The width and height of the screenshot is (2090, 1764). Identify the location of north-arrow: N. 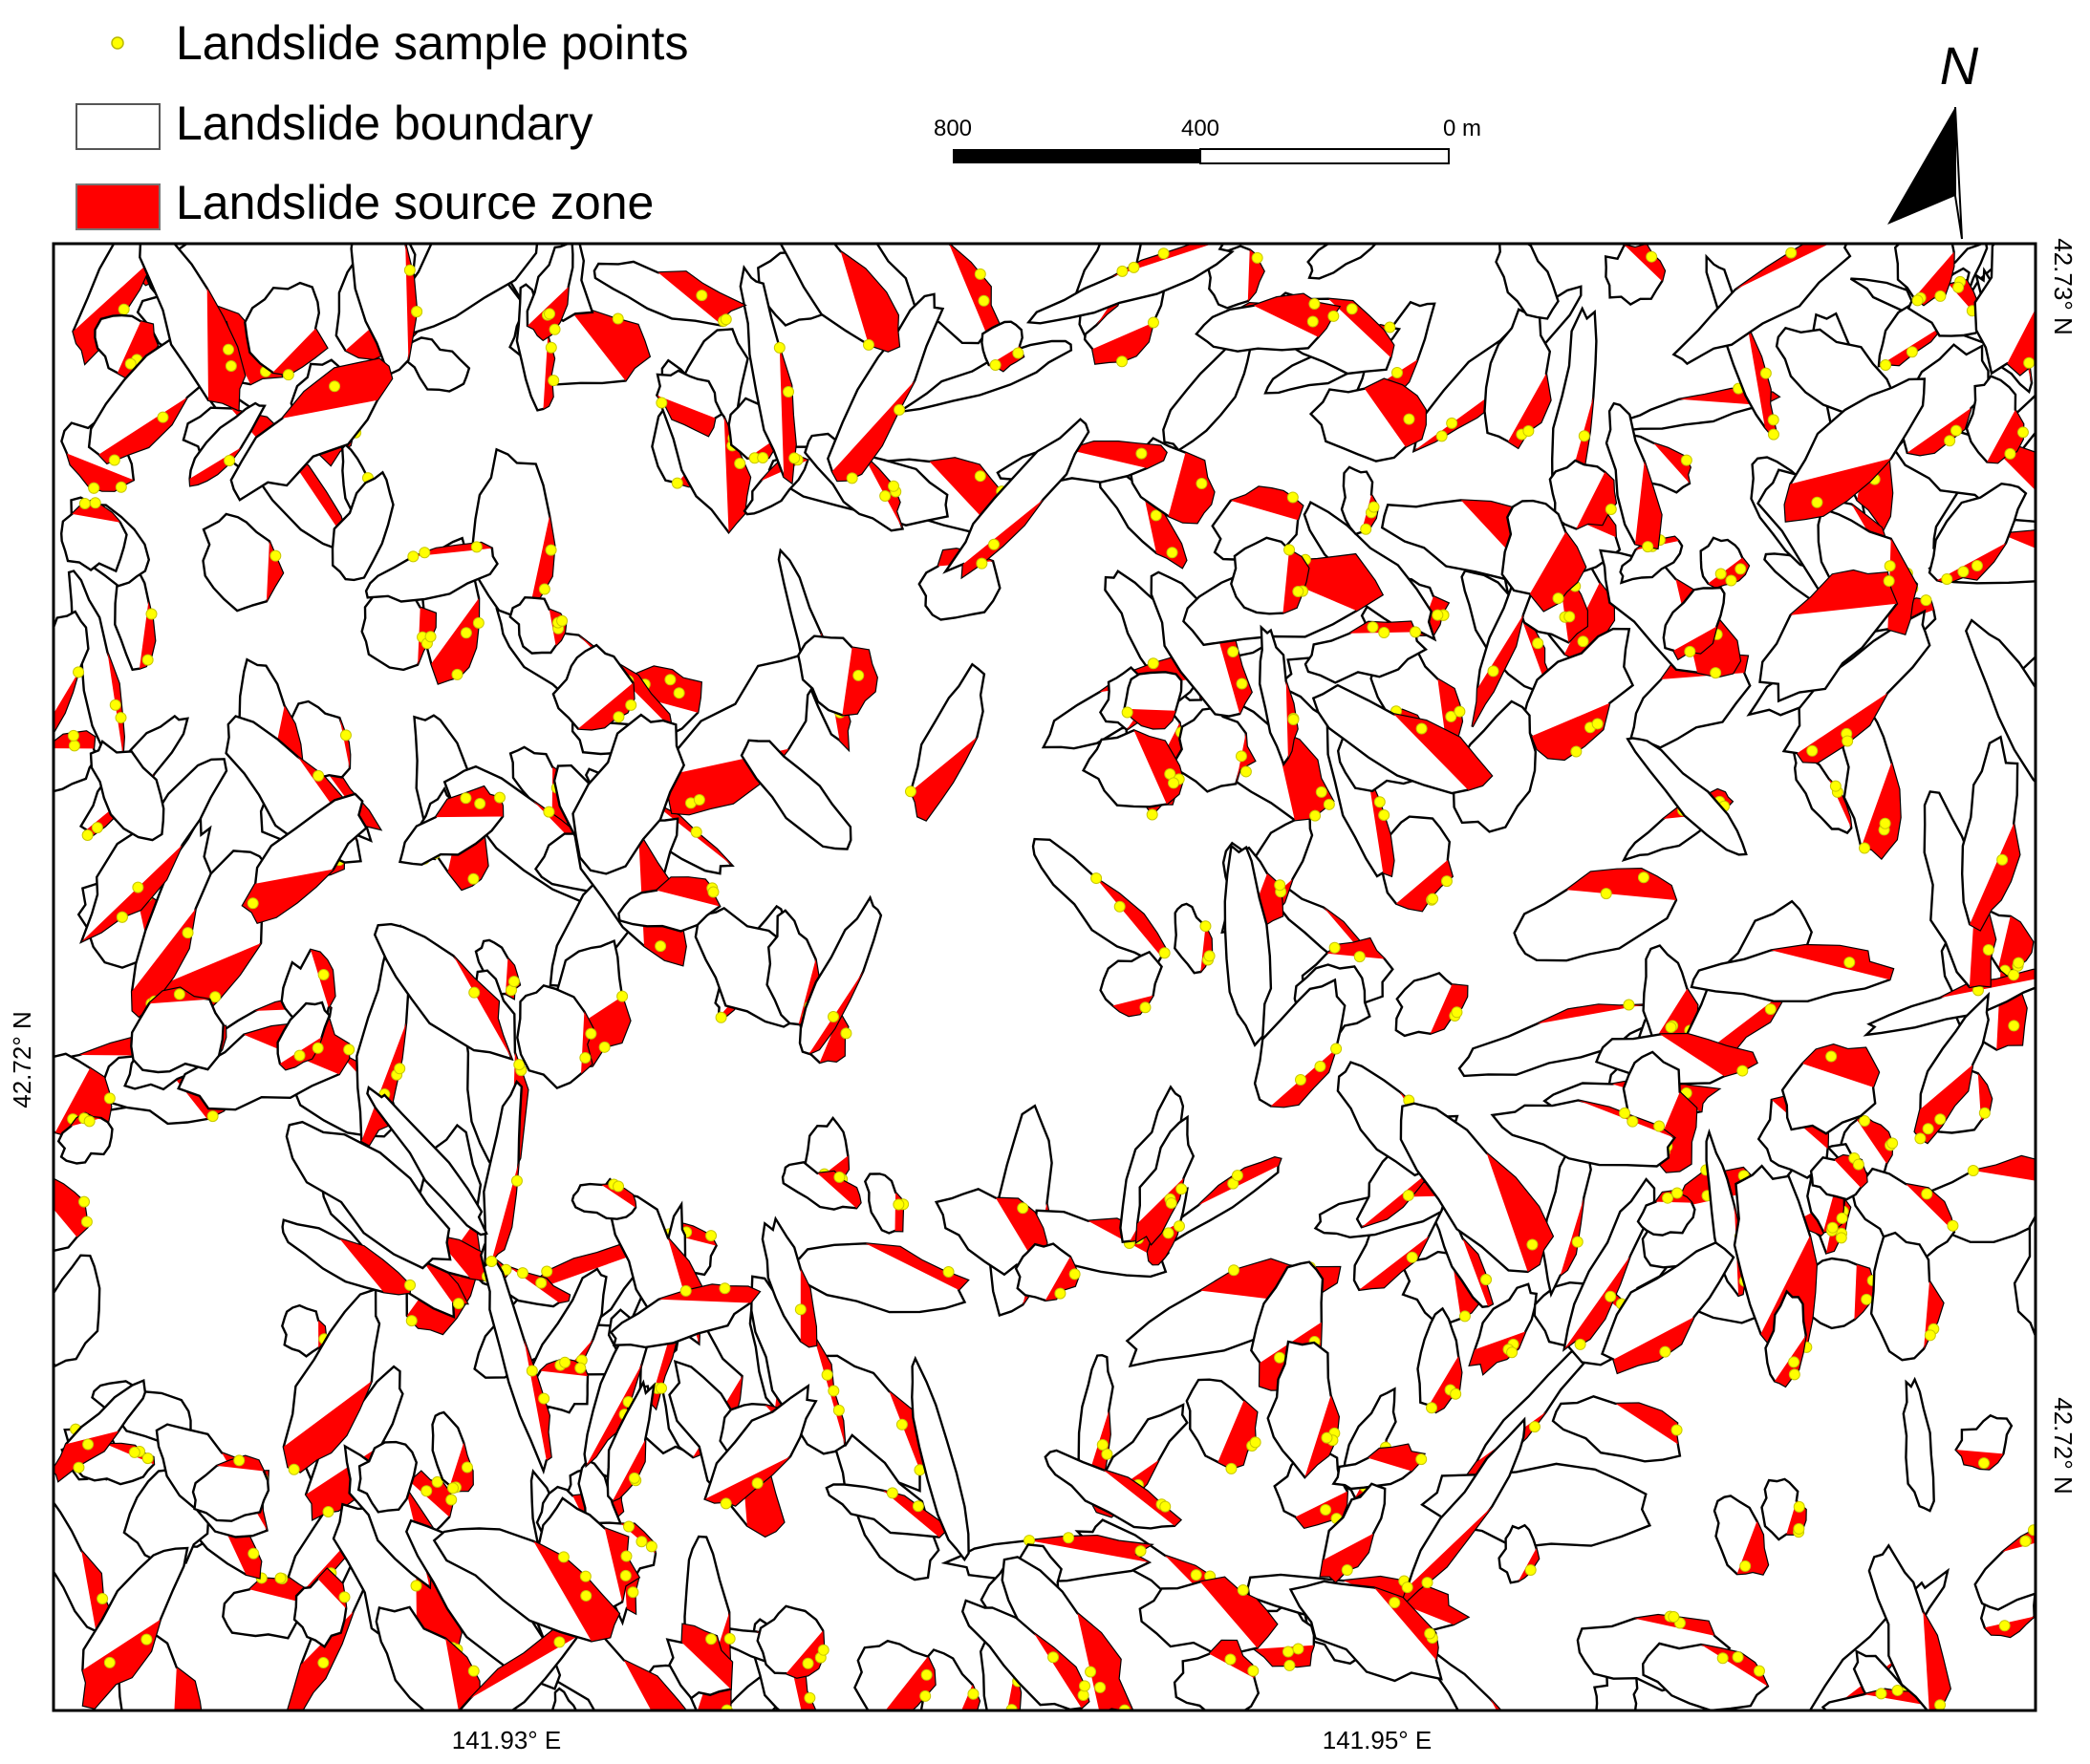
(1933, 138).